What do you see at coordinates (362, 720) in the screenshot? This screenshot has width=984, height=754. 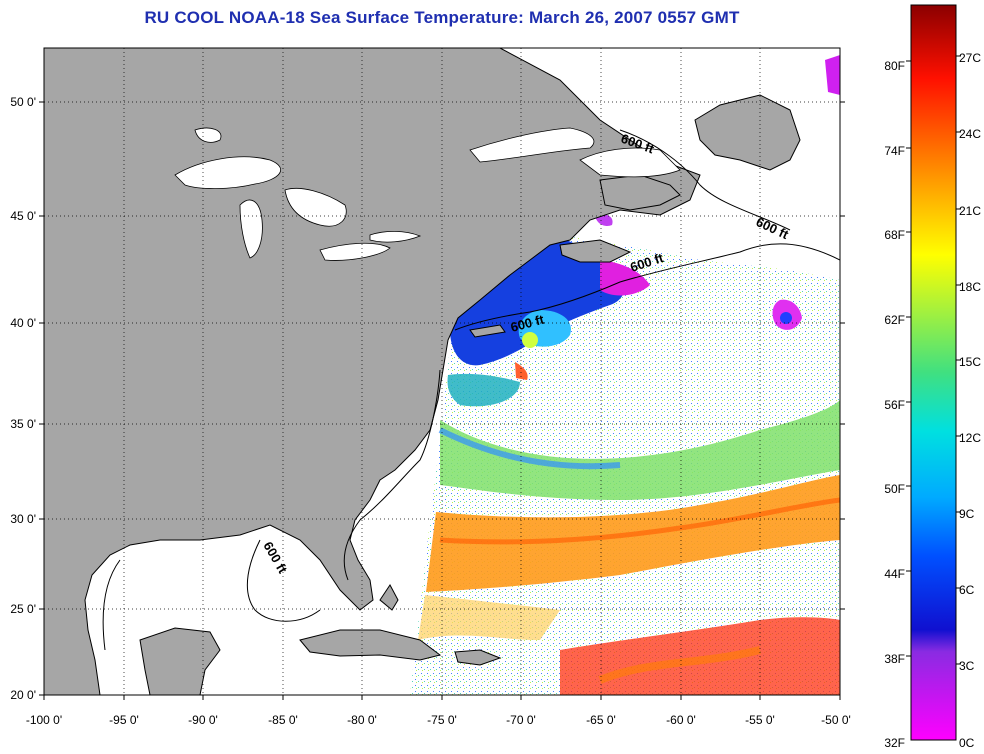 I see `lon-tick-label: -80 0'` at bounding box center [362, 720].